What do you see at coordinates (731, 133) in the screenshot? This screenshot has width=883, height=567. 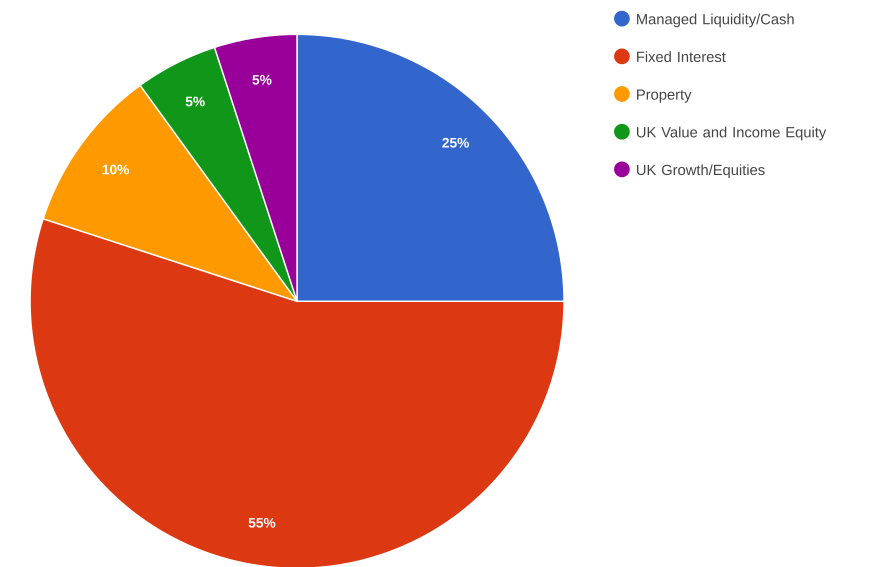 I see `legend-label: UK Value and Income Equity` at bounding box center [731, 133].